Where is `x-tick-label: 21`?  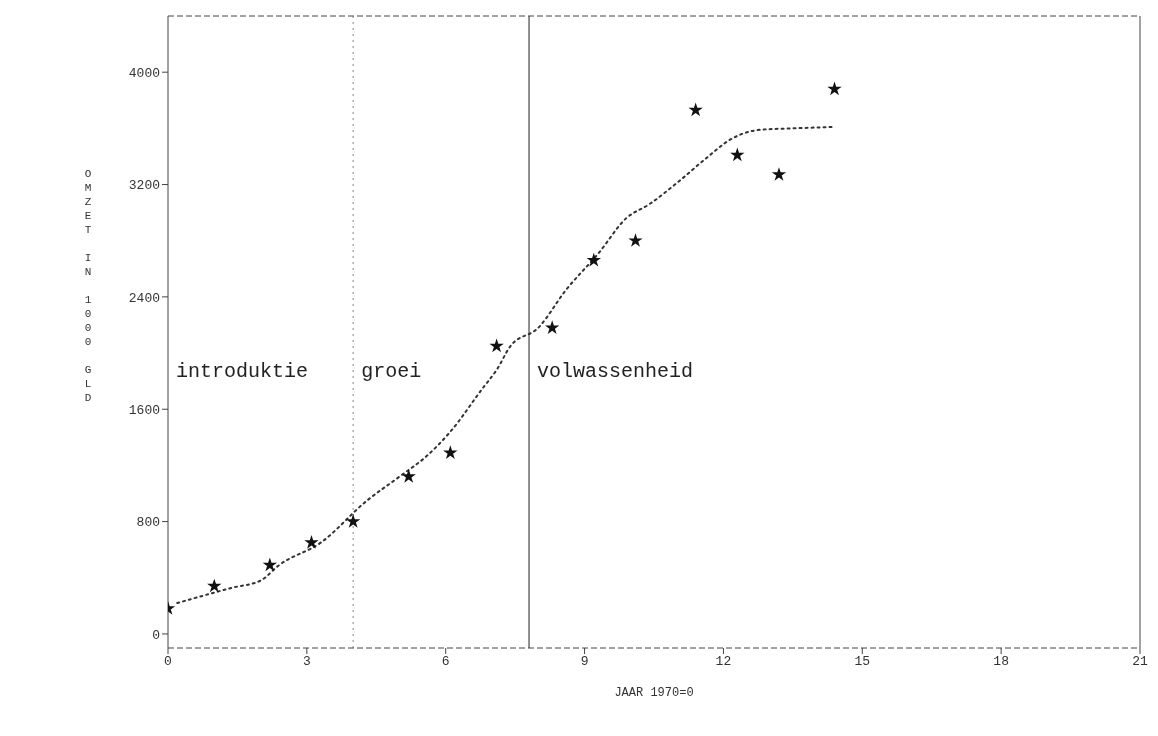 x-tick-label: 21 is located at coordinates (1140, 662).